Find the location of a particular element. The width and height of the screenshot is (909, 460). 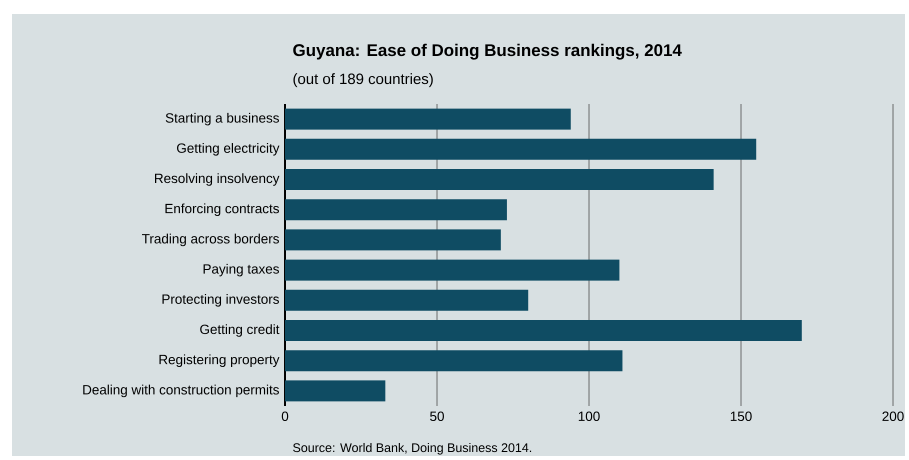

y-tick-label: Starting a business is located at coordinates (222, 119).